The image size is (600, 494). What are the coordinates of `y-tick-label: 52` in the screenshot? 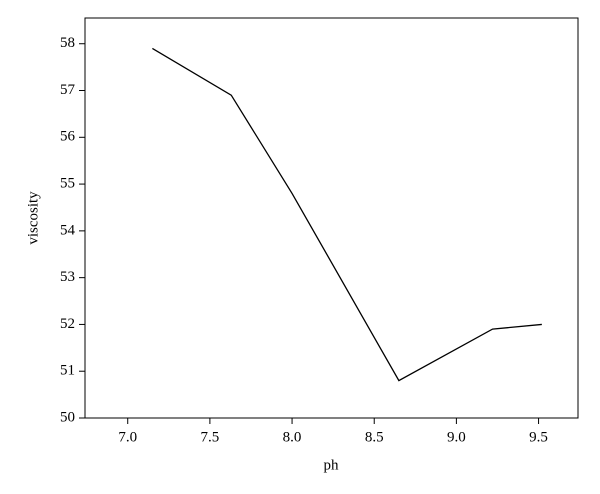 It's located at (67, 324).